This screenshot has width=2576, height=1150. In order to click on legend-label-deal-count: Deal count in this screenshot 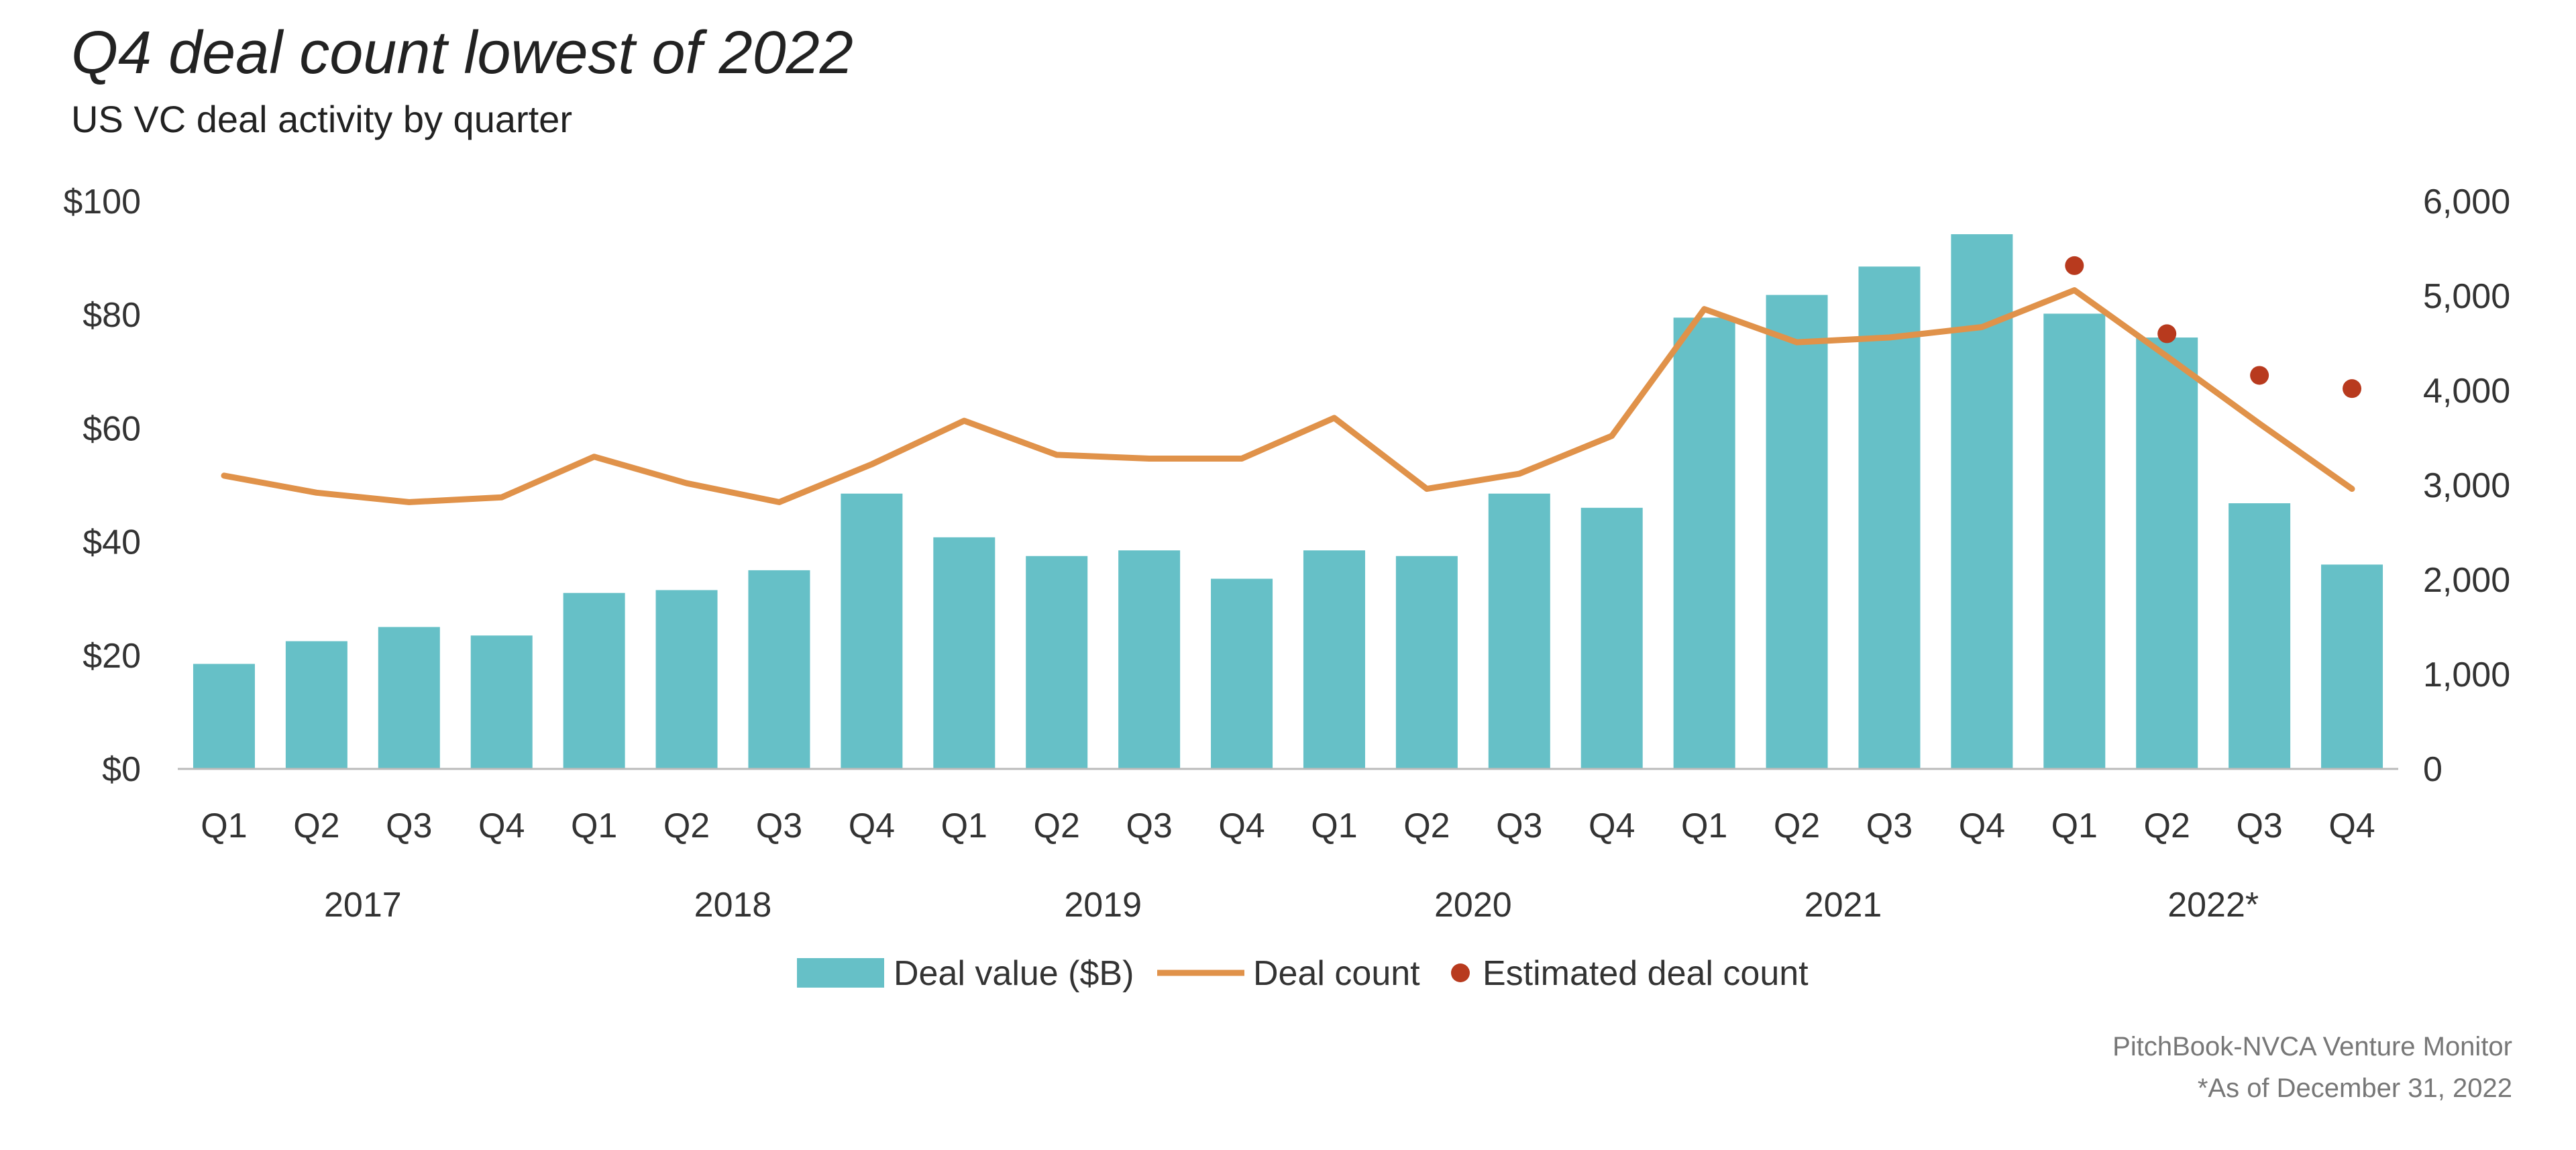, I will do `click(1336, 974)`.